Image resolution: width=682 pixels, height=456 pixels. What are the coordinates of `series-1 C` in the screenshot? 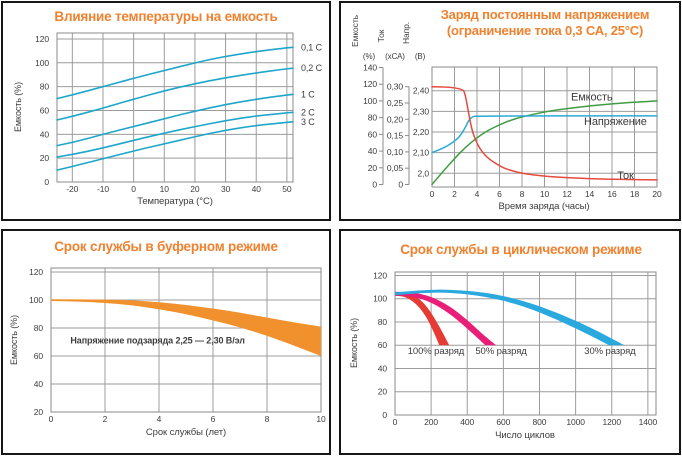 It's located at (175, 120).